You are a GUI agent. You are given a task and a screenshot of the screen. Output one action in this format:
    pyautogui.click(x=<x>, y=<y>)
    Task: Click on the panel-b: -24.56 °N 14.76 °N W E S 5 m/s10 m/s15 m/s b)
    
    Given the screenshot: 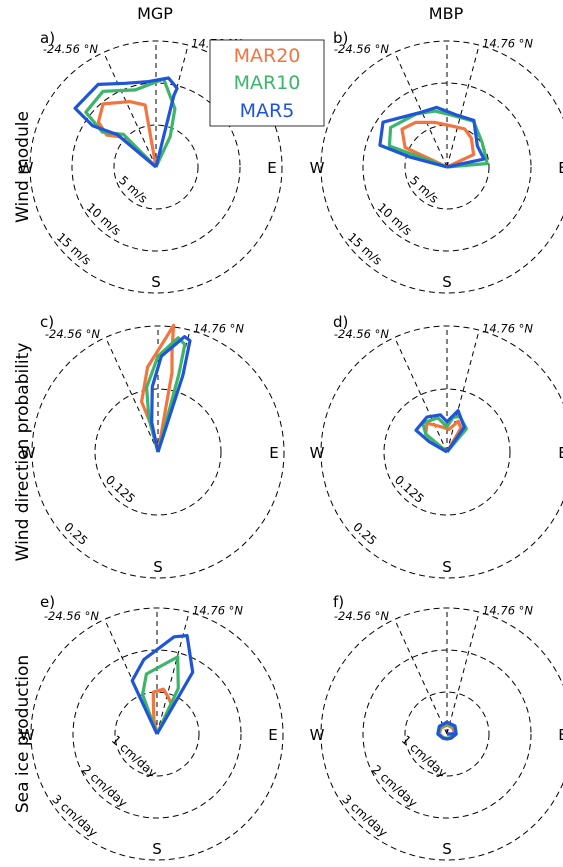 What is the action you would take?
    pyautogui.click(x=436, y=161)
    